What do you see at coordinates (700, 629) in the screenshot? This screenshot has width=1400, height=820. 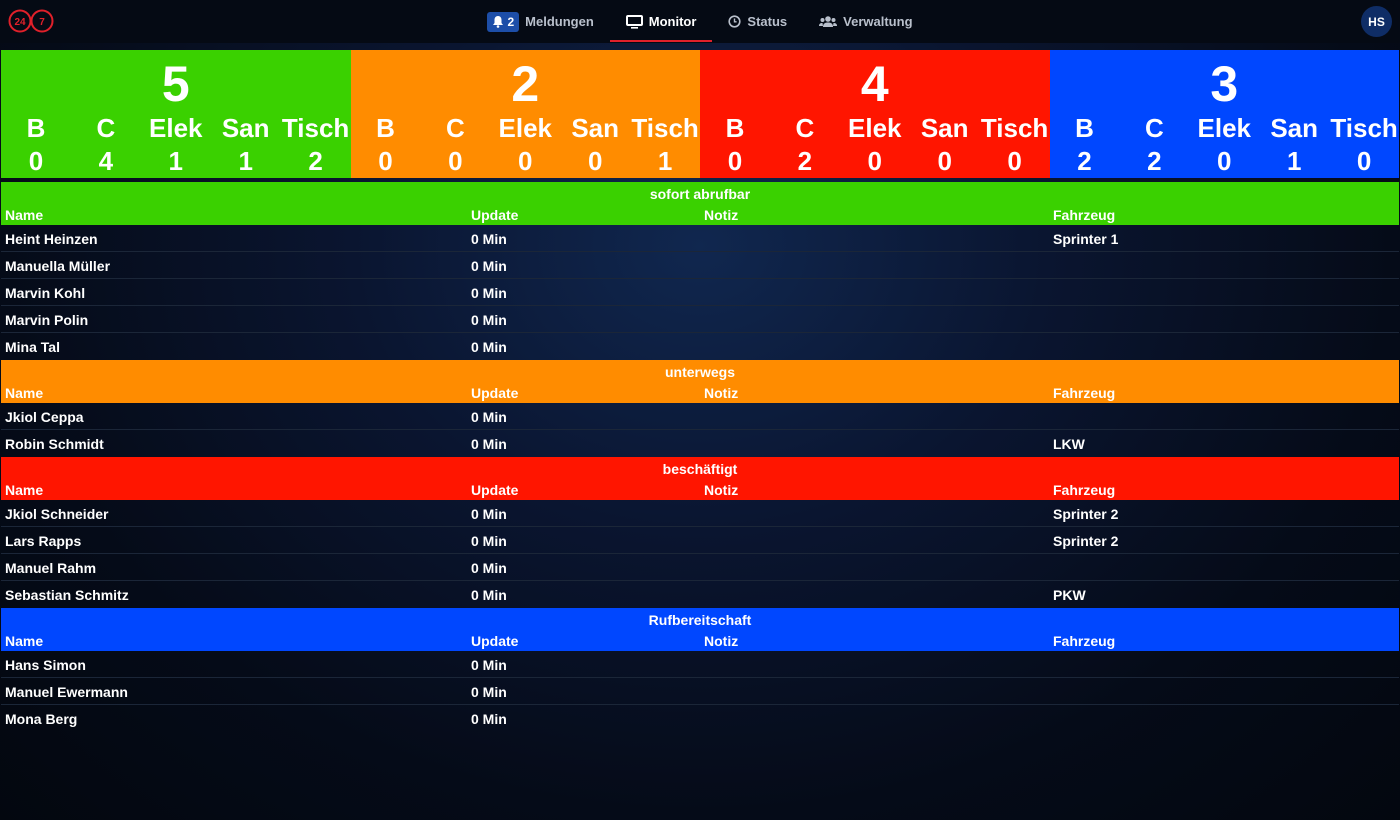 I see `section-header: Rufbereitschaft Name Update Notiz Fahrzeug` at bounding box center [700, 629].